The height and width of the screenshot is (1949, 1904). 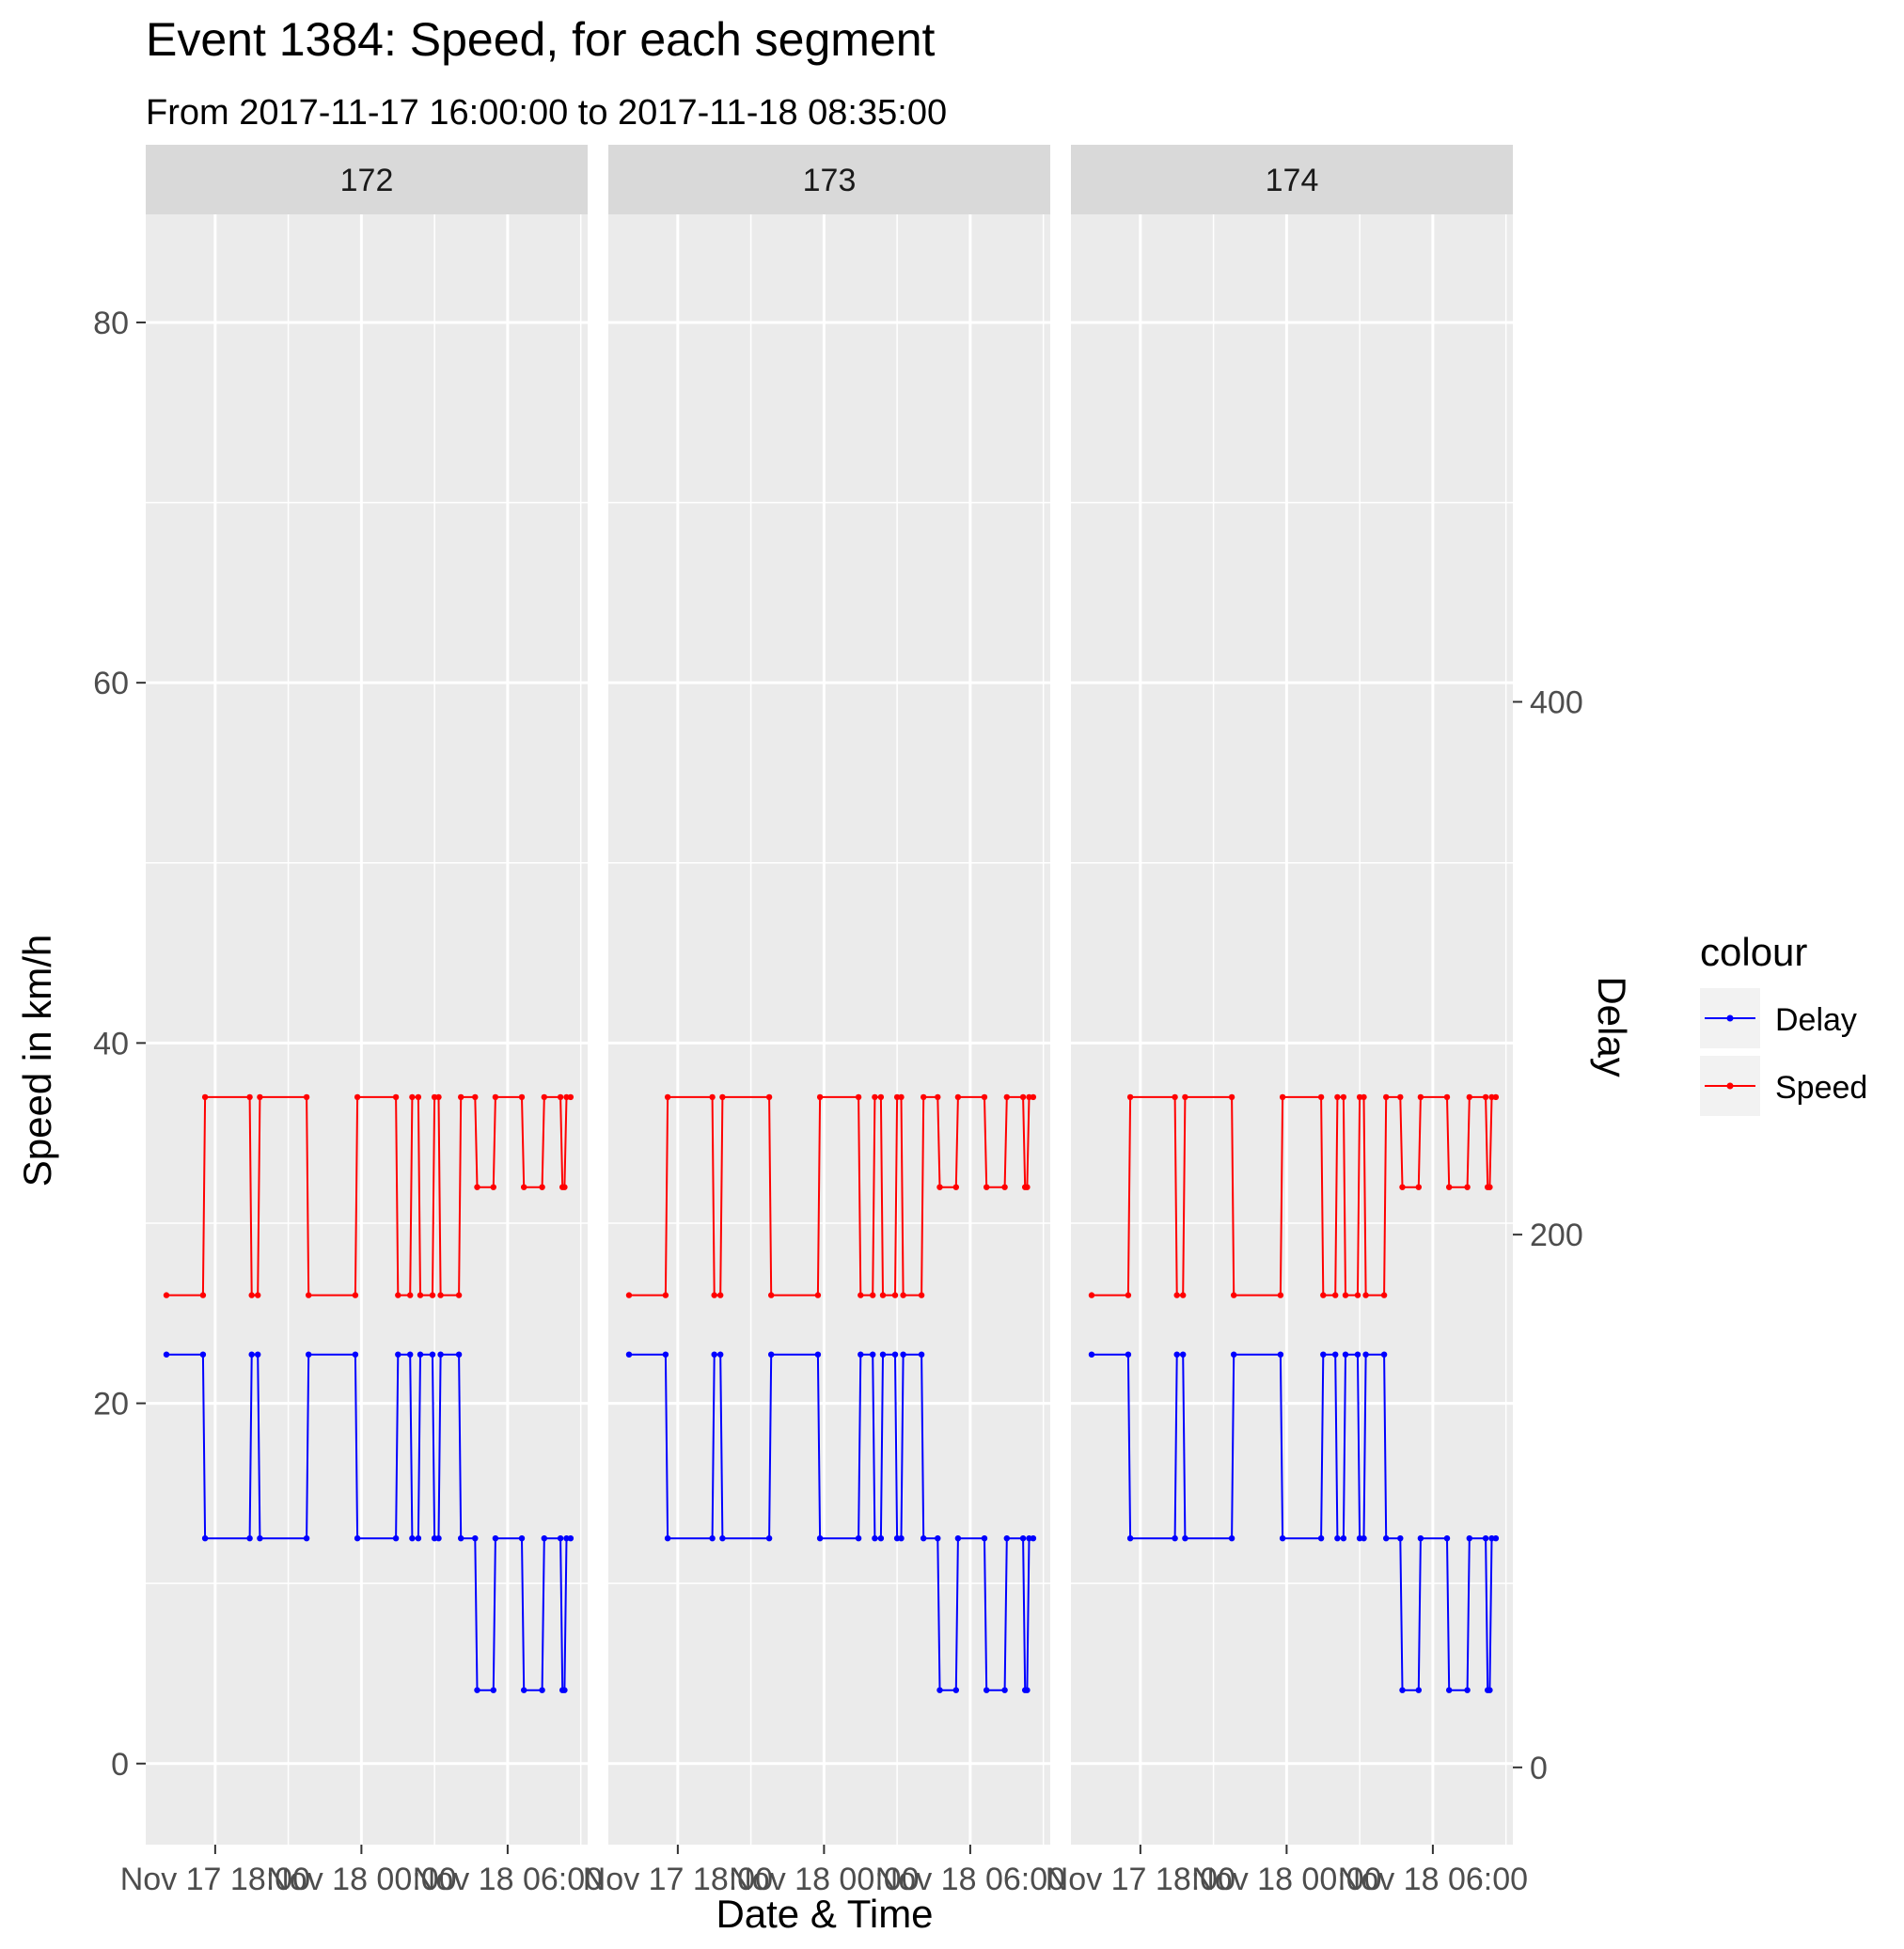 I want to click on x-tick-label-174-0: Nov 17 18:00, so click(x=1140, y=1879).